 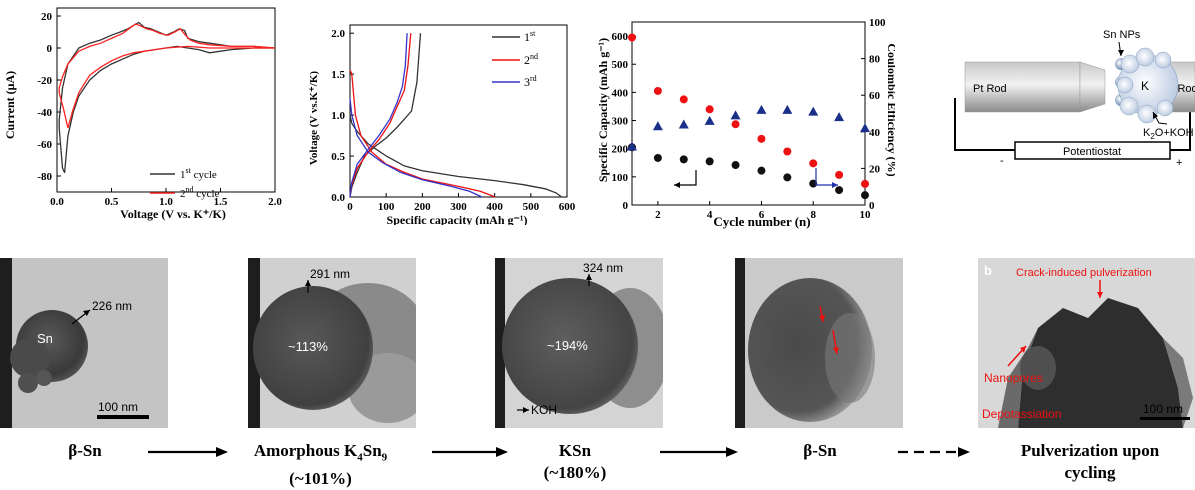 I want to click on cv-ytick-label: -20, so click(x=44, y=81).